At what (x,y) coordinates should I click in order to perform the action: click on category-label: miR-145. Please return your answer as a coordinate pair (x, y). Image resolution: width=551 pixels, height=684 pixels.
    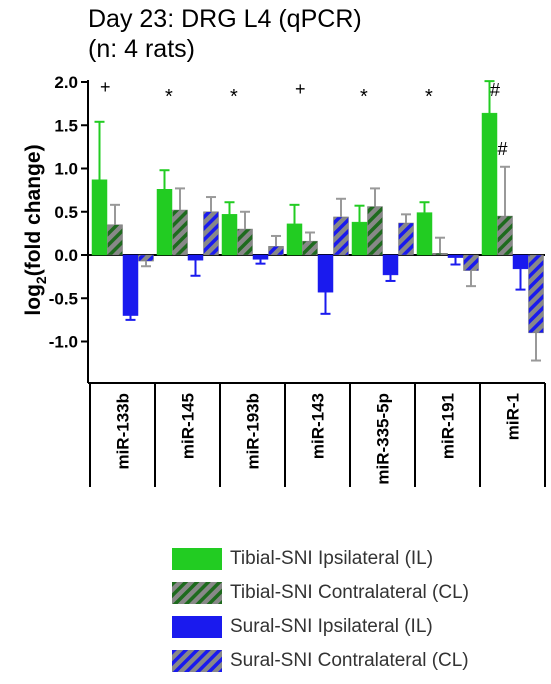
    Looking at the image, I should click on (188, 426).